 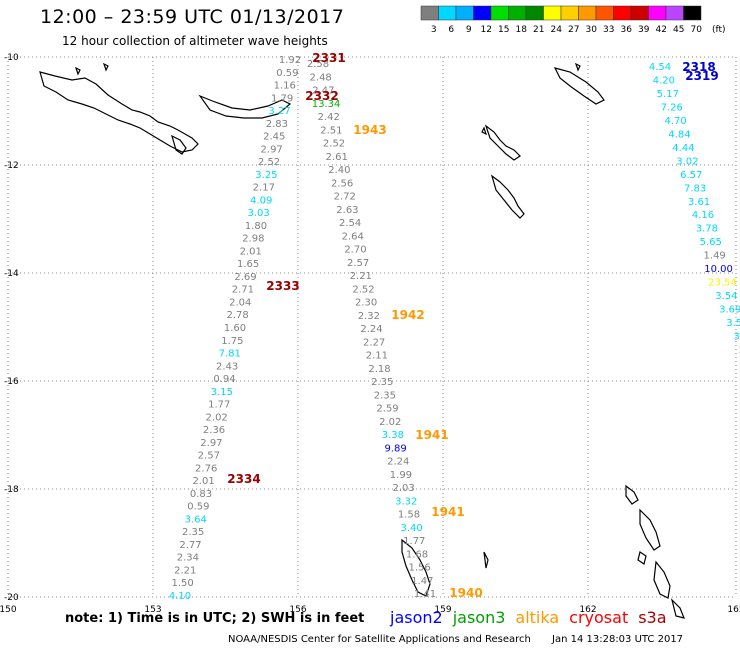 What do you see at coordinates (465, 593) in the screenshot?
I see `pass-label: 1940` at bounding box center [465, 593].